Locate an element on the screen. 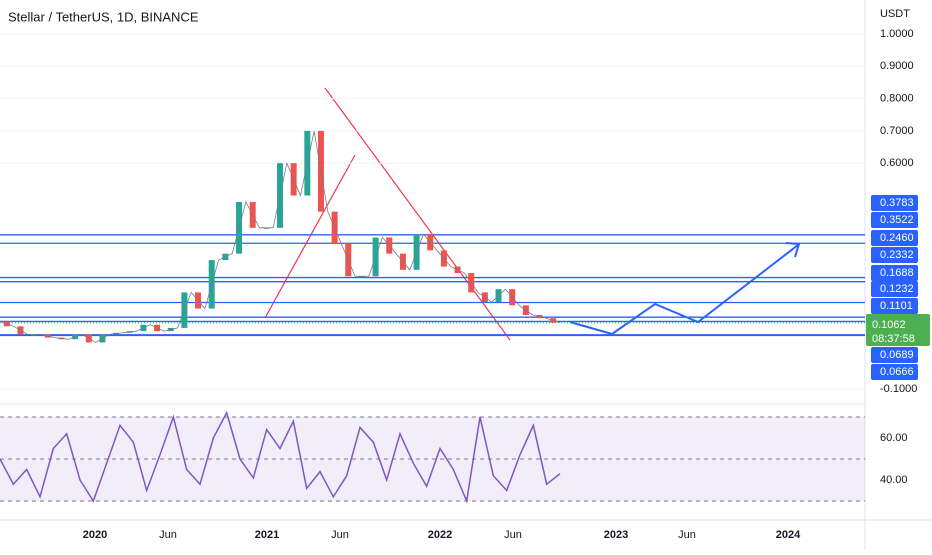  current-price: 0.1062 is located at coordinates (889, 325).